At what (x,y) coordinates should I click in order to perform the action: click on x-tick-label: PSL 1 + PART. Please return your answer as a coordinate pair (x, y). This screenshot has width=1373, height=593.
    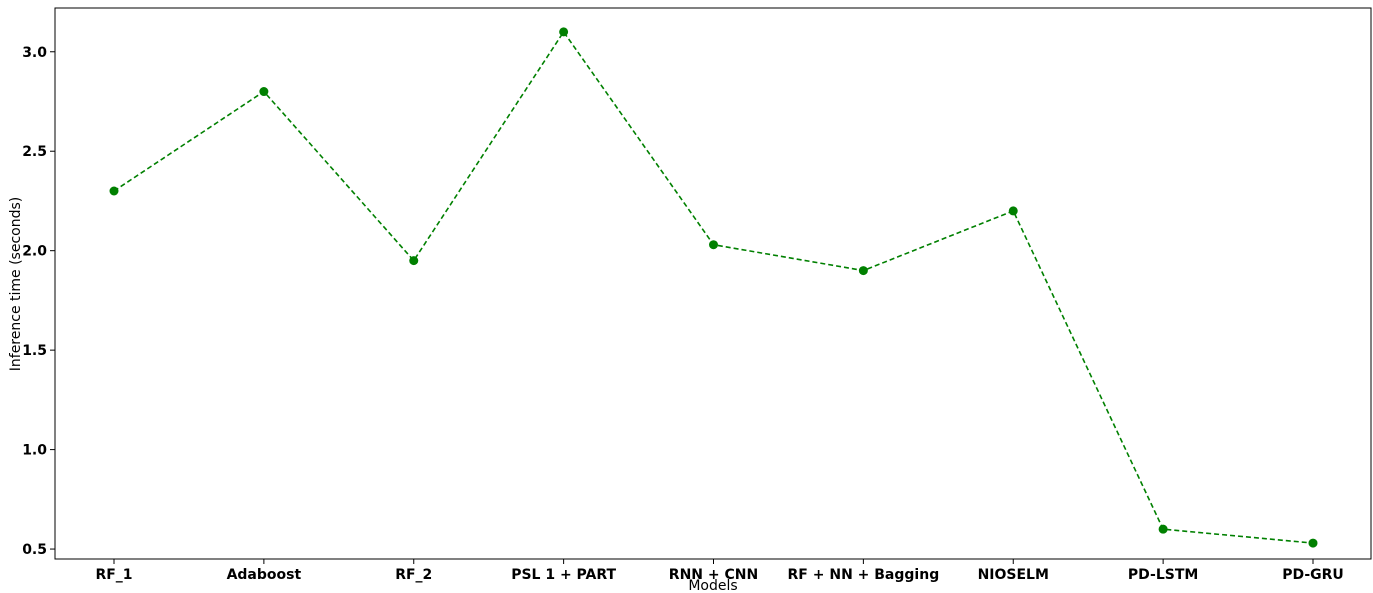
    Looking at the image, I should click on (563, 575).